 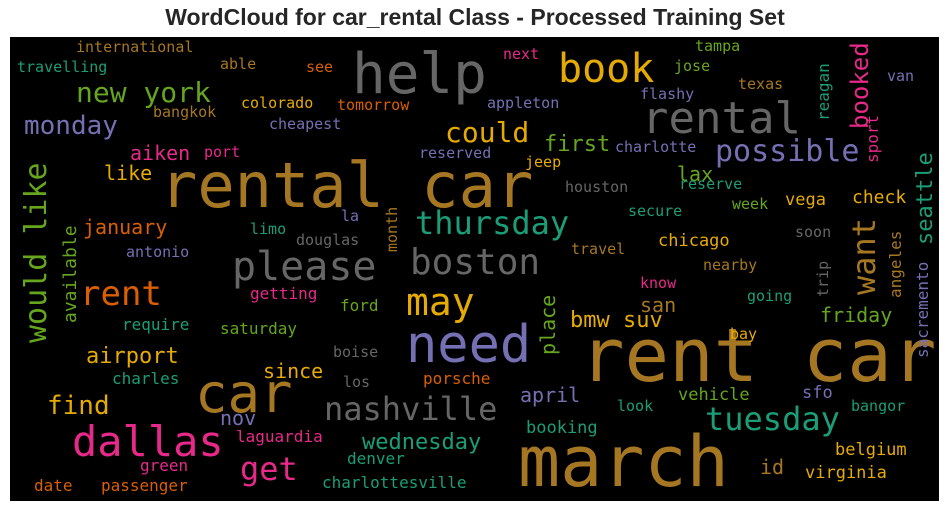 I want to click on word-week: week, so click(x=750, y=204).